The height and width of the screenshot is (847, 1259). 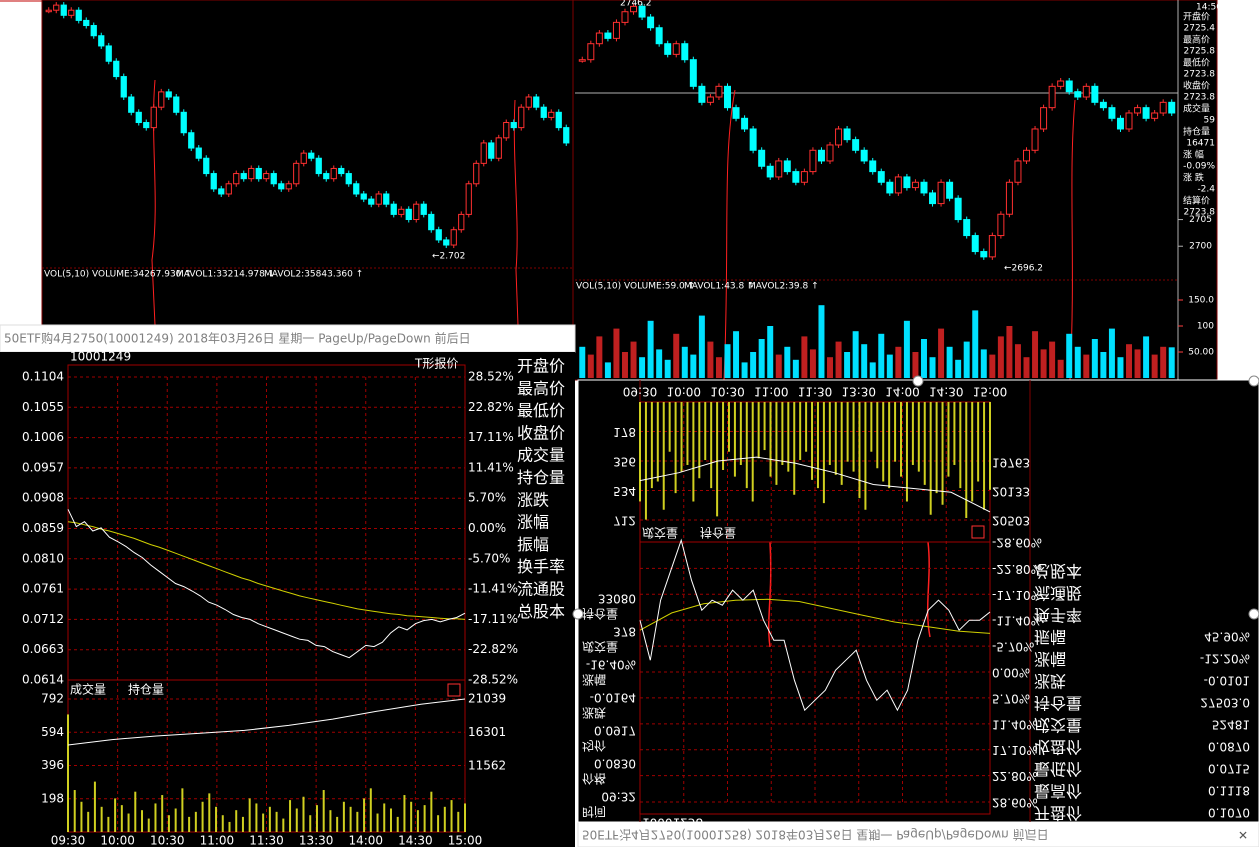 What do you see at coordinates (1015, 776) in the screenshot?
I see `tick-label: 22.80%` at bounding box center [1015, 776].